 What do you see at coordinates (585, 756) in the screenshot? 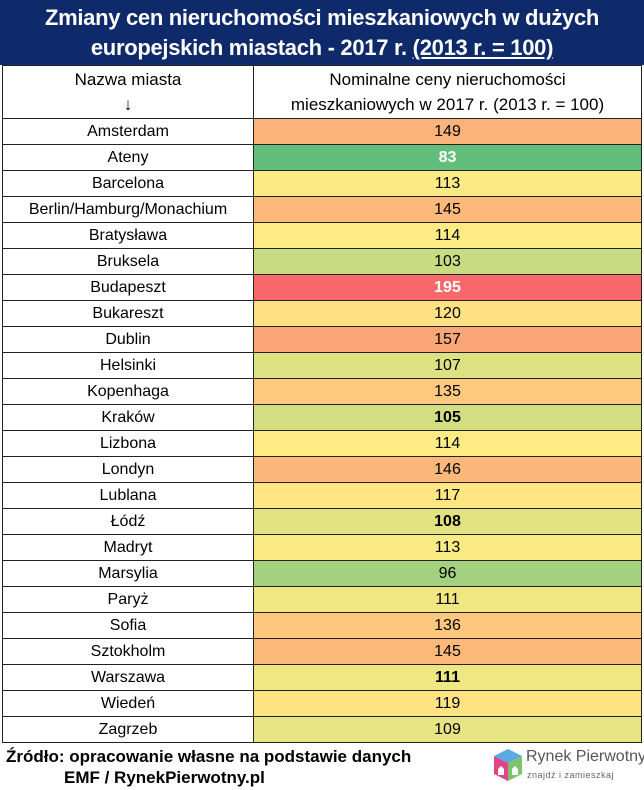
I see `logo-name: Rynek Pierwotny` at bounding box center [585, 756].